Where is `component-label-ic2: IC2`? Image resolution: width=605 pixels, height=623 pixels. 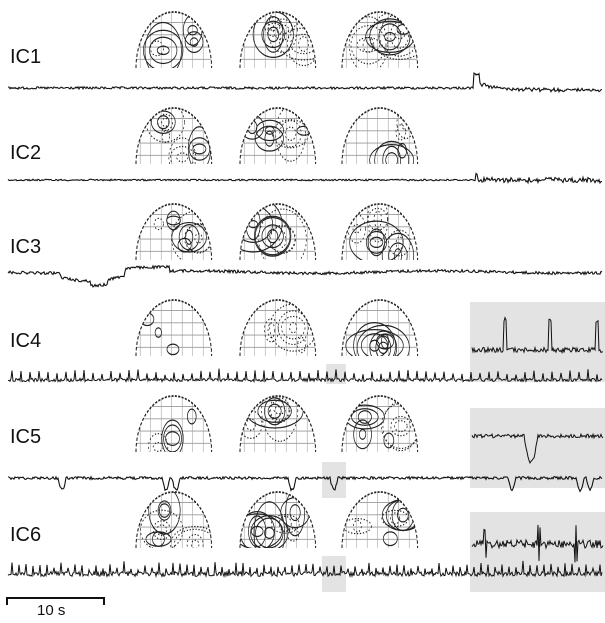
component-label-ic2: IC2 is located at coordinates (26, 153).